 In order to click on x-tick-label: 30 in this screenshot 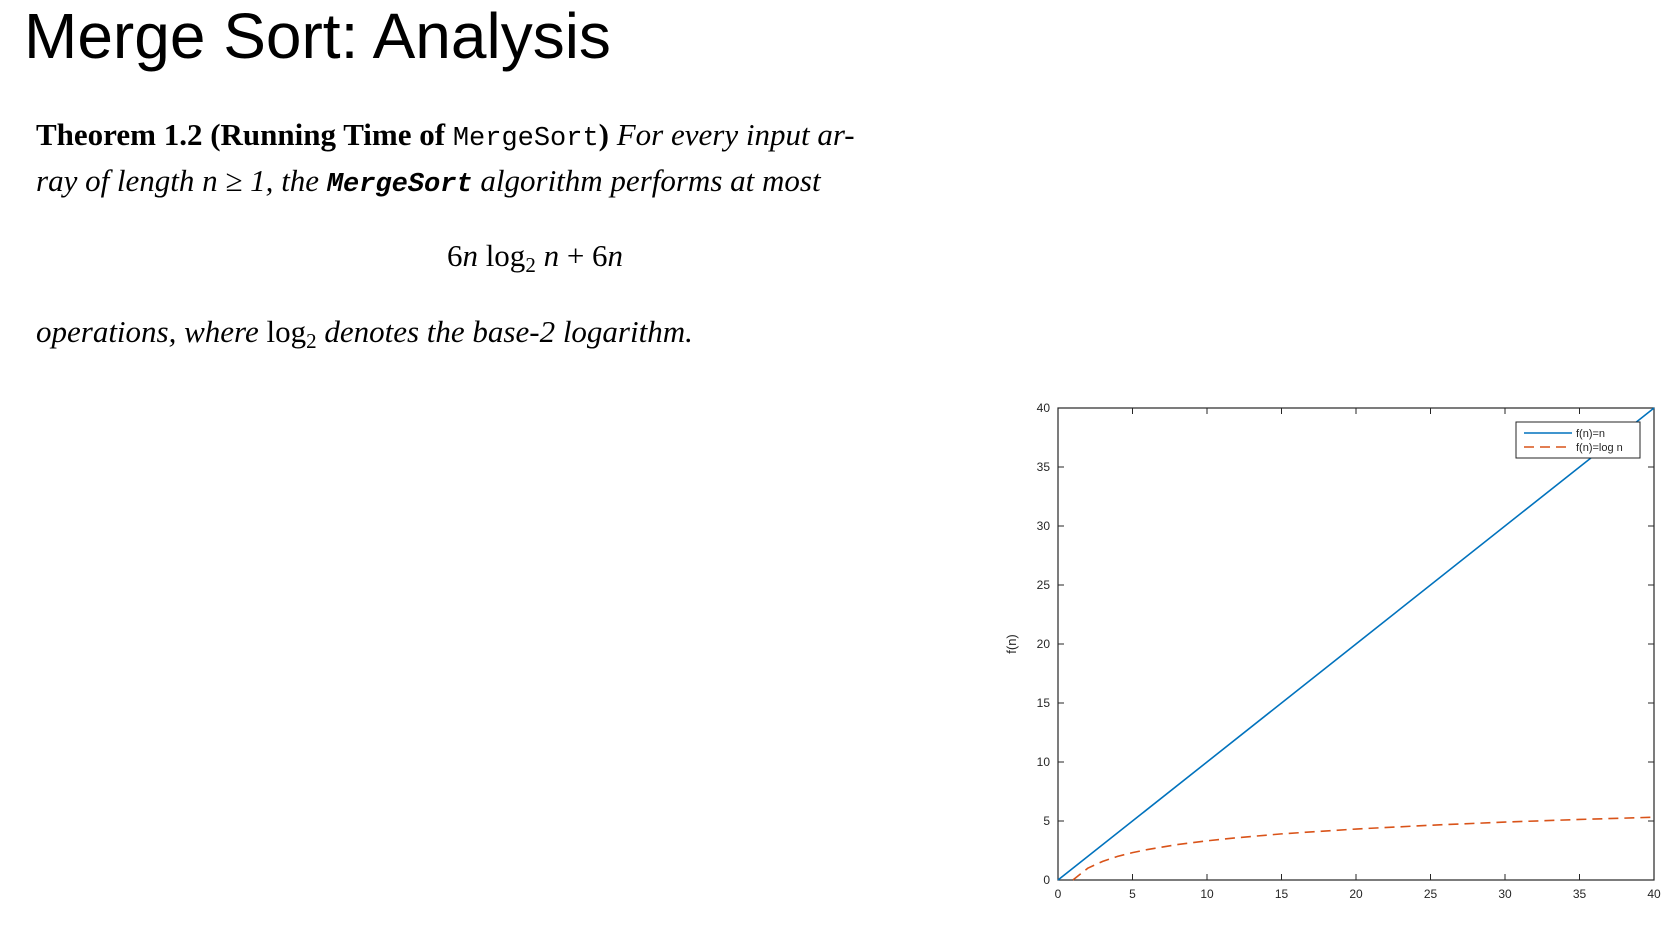, I will do `click(1505, 894)`.